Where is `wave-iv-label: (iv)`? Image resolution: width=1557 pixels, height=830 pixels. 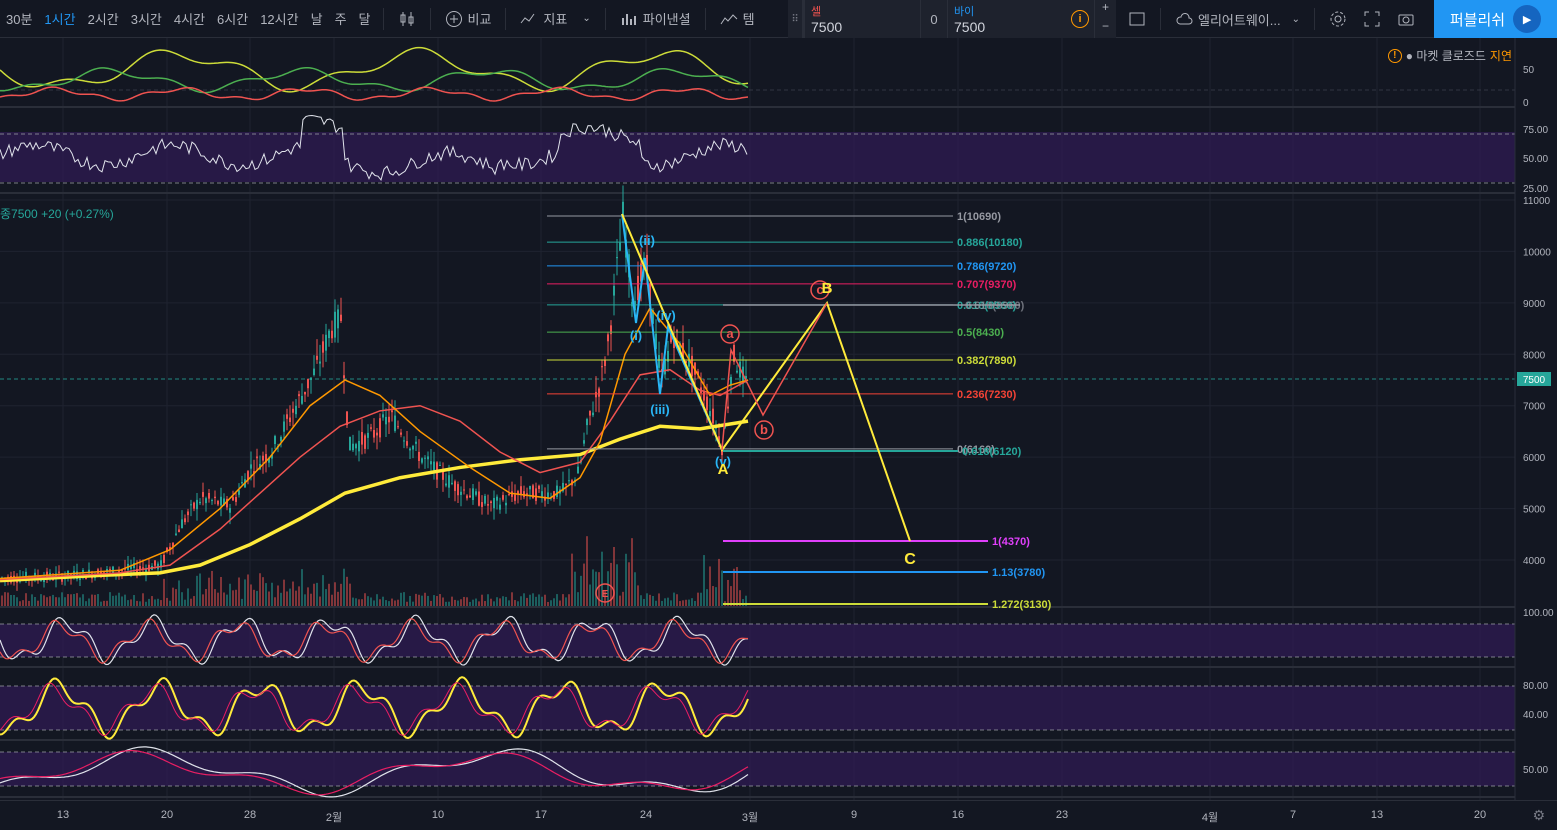 wave-iv-label: (iv) is located at coordinates (666, 315).